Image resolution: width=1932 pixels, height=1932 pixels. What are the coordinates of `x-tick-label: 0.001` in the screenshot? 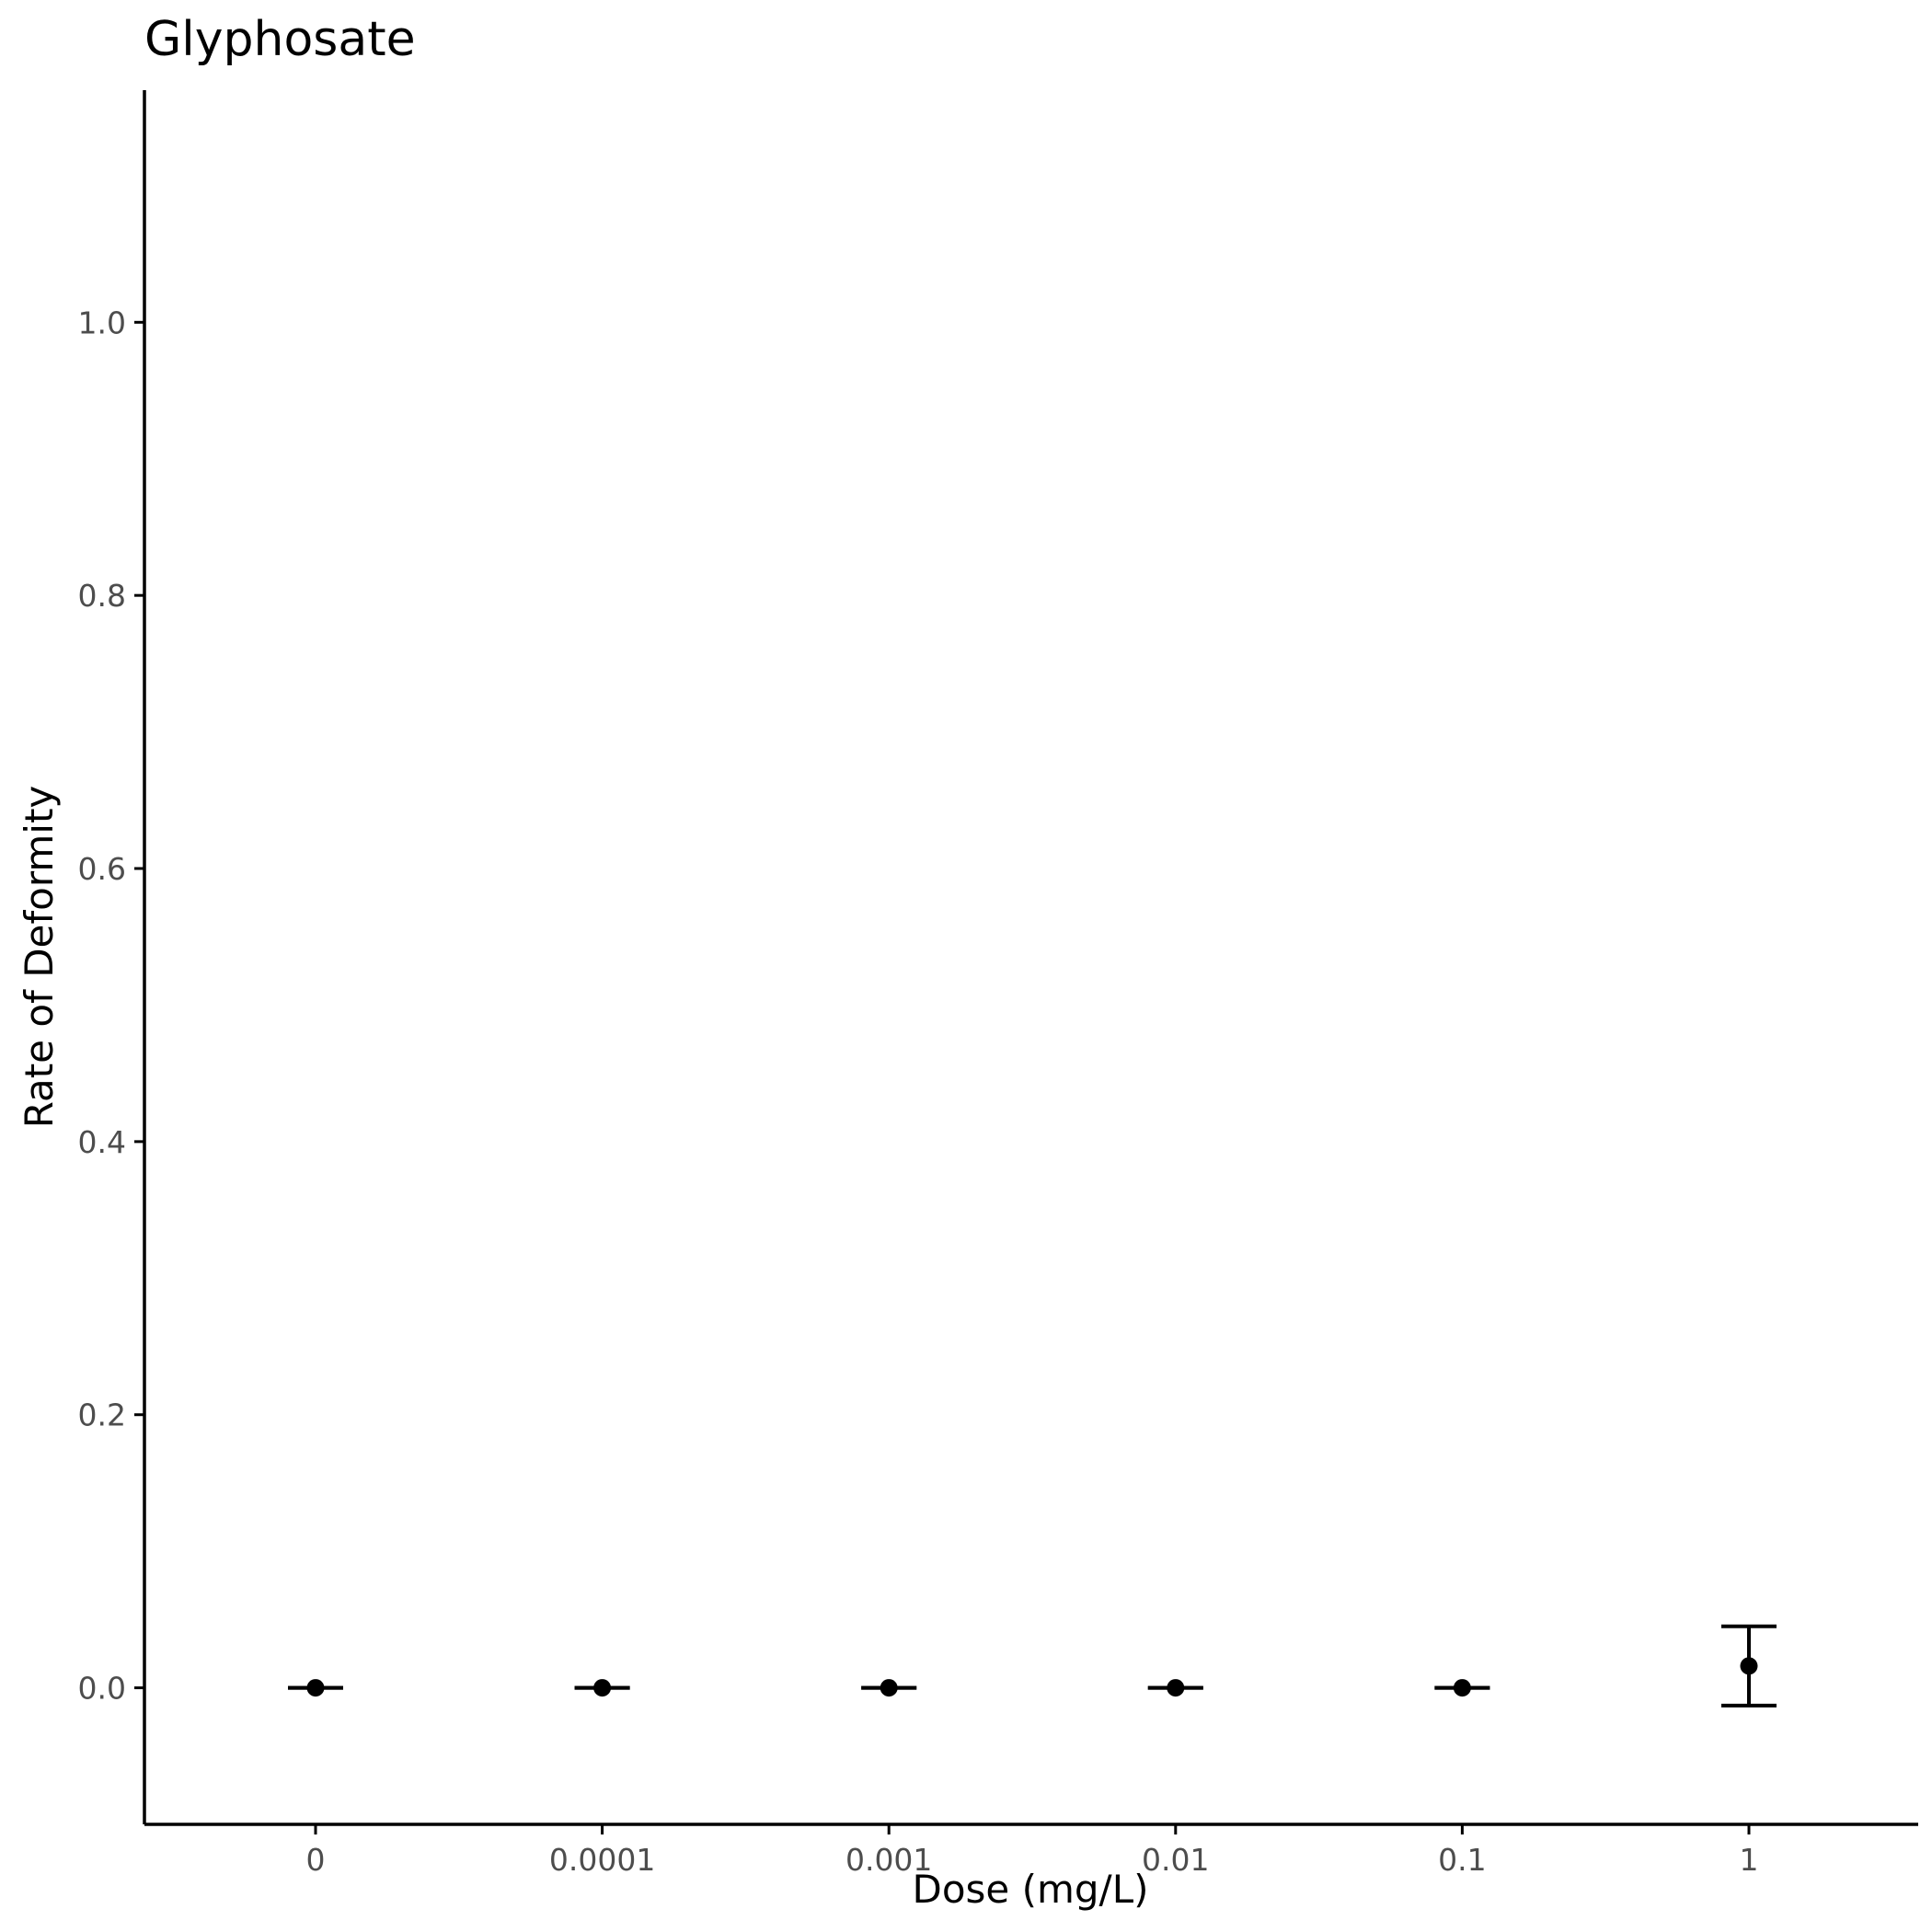 It's located at (888, 1860).